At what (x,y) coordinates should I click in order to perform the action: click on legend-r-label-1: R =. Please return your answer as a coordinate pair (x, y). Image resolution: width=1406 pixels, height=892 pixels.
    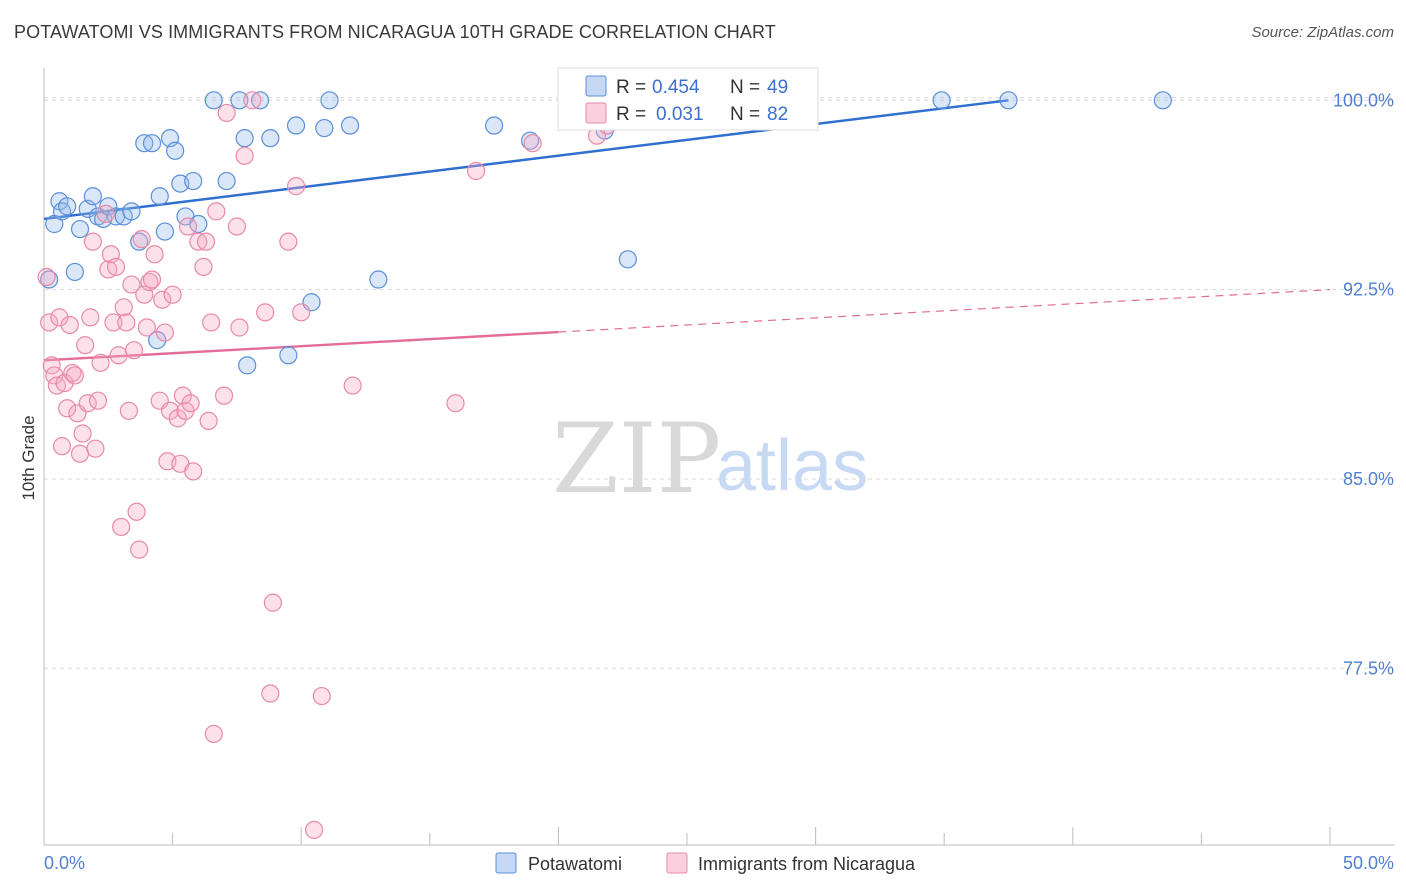
    Looking at the image, I should click on (631, 87).